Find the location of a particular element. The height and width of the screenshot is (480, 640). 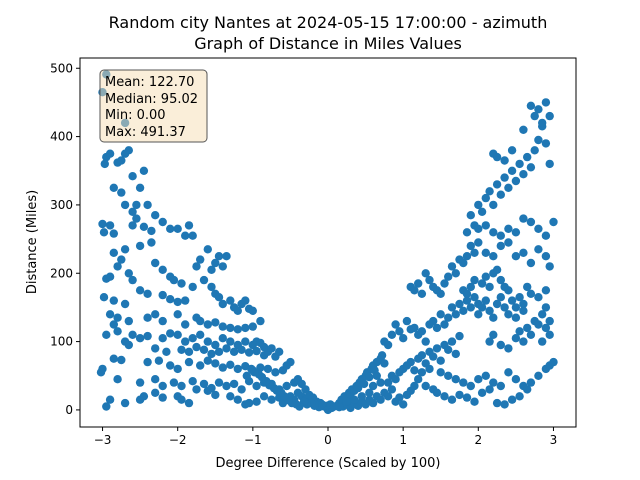

y-tick-label: 300 is located at coordinates (61, 205).